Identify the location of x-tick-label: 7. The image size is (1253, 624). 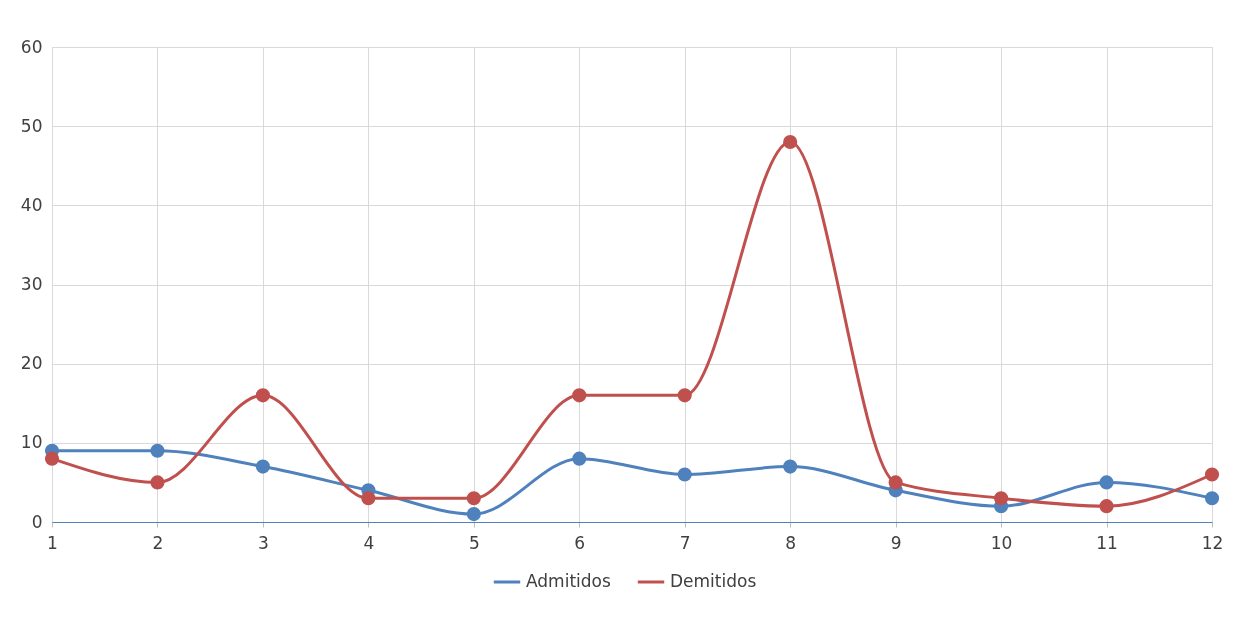
(685, 542).